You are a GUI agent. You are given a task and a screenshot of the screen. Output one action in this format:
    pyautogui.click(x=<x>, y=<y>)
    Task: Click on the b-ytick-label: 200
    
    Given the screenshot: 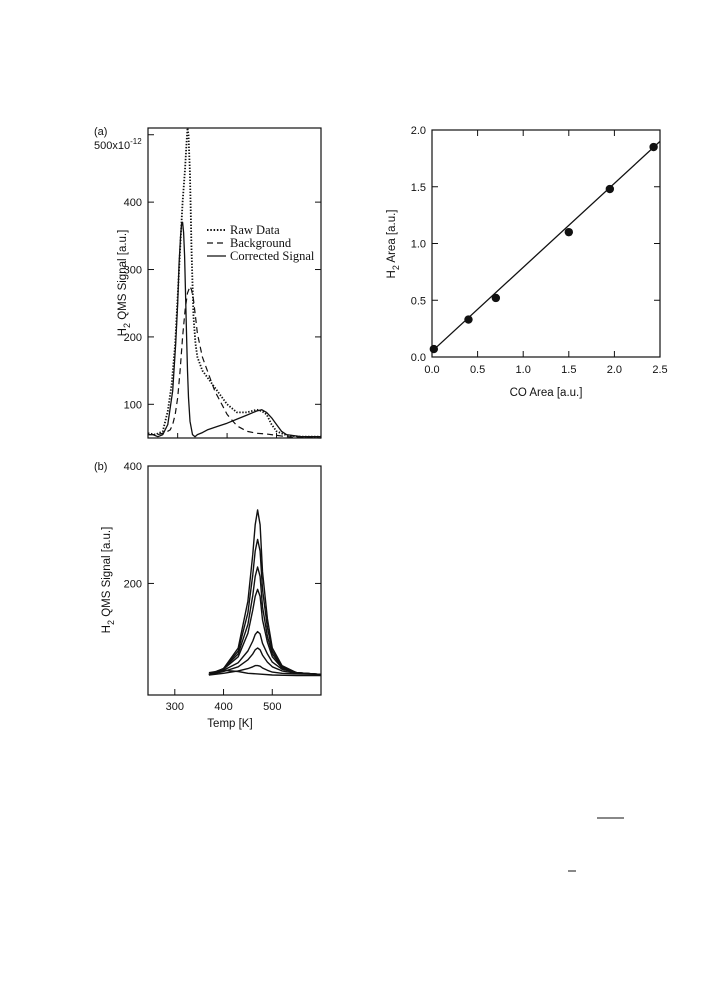 What is the action you would take?
    pyautogui.click(x=133, y=584)
    